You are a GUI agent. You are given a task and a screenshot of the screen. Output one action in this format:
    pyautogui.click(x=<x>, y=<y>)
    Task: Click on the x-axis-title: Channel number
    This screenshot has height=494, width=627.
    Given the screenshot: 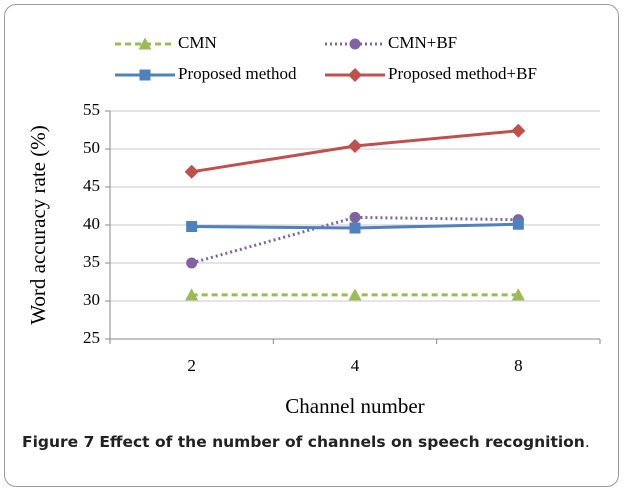 What is the action you would take?
    pyautogui.click(x=354, y=406)
    